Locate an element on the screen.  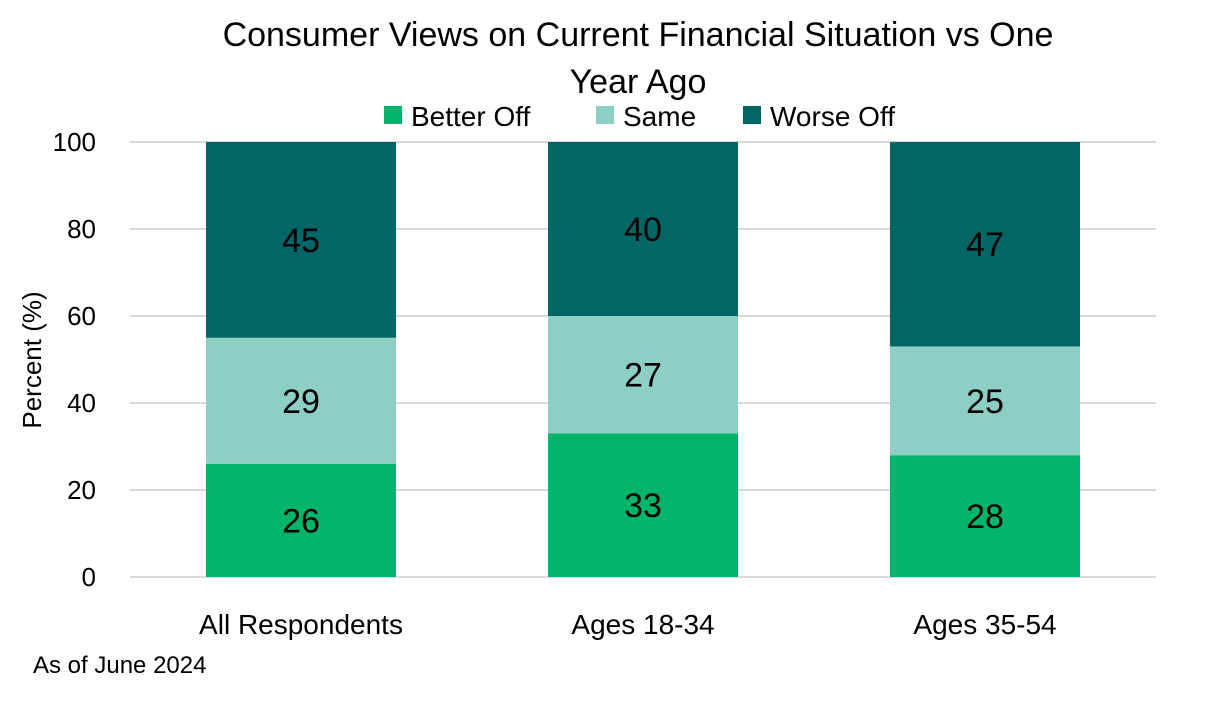
y-tick-label: 20 is located at coordinates (81, 490).